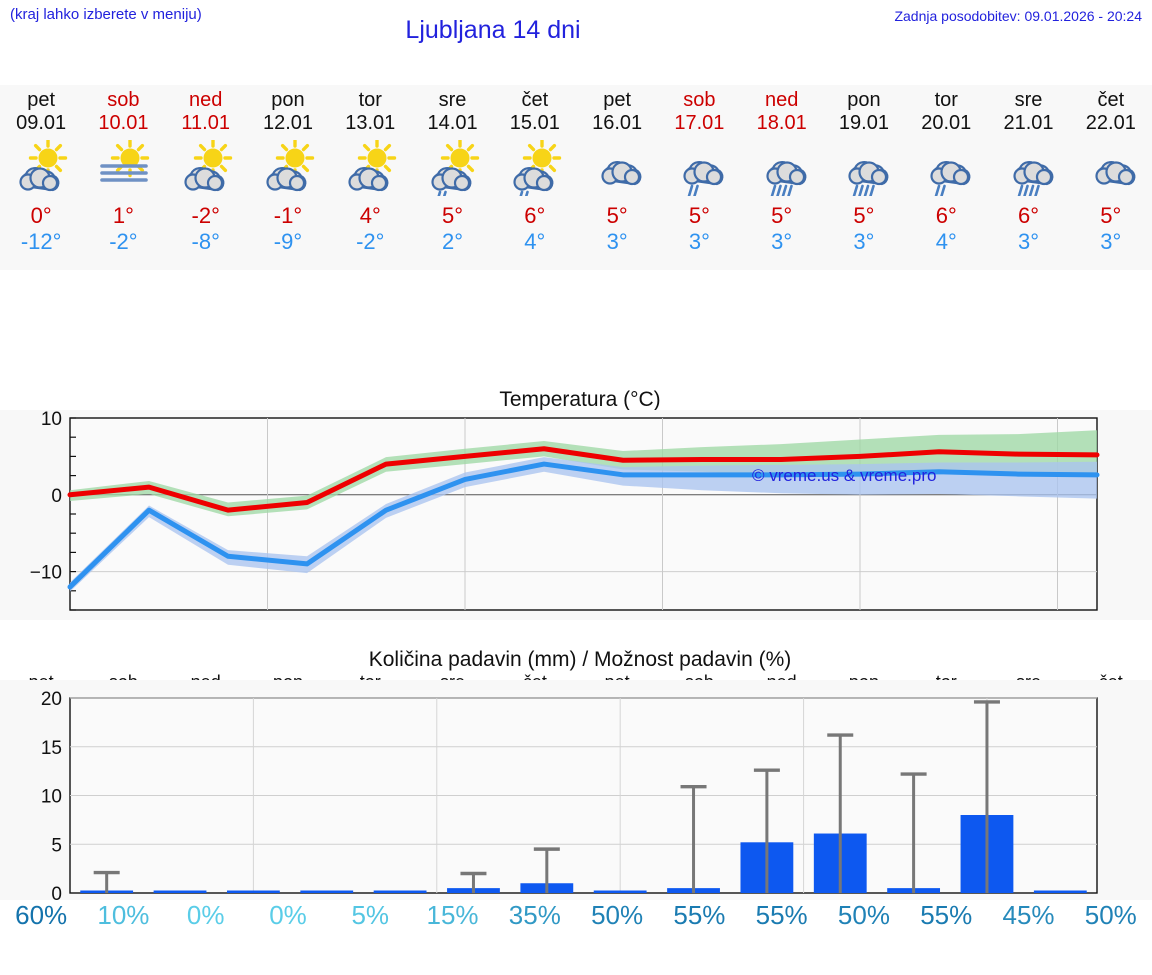 Image resolution: width=1152 pixels, height=975 pixels. I want to click on page-title: Ljubljana 14 dni, so click(493, 30).